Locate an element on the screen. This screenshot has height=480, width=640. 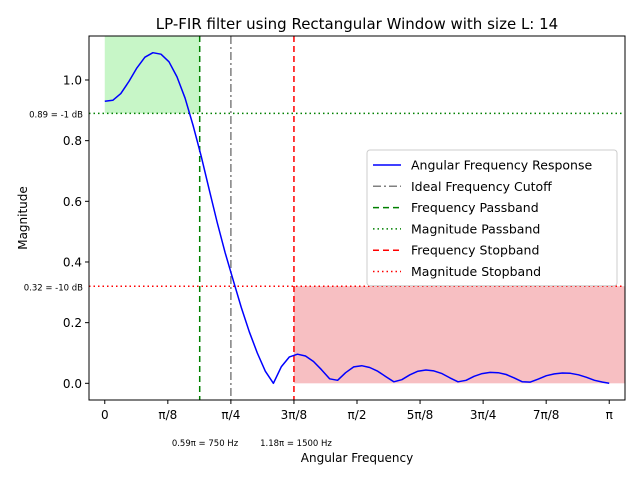
x-tick-label-9: π is located at coordinates (609, 415).